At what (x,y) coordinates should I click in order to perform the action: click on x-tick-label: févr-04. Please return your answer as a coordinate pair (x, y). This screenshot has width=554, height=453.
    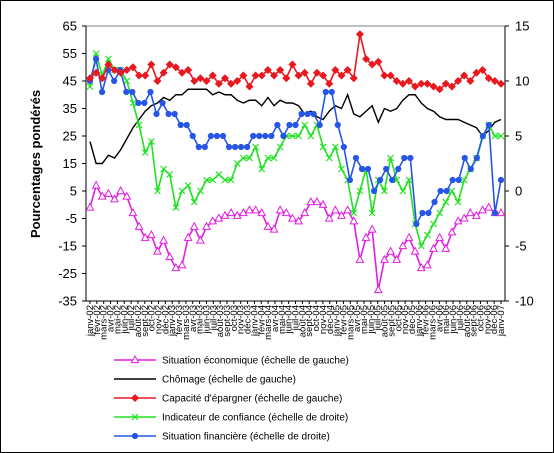
    Looking at the image, I should click on (261, 320).